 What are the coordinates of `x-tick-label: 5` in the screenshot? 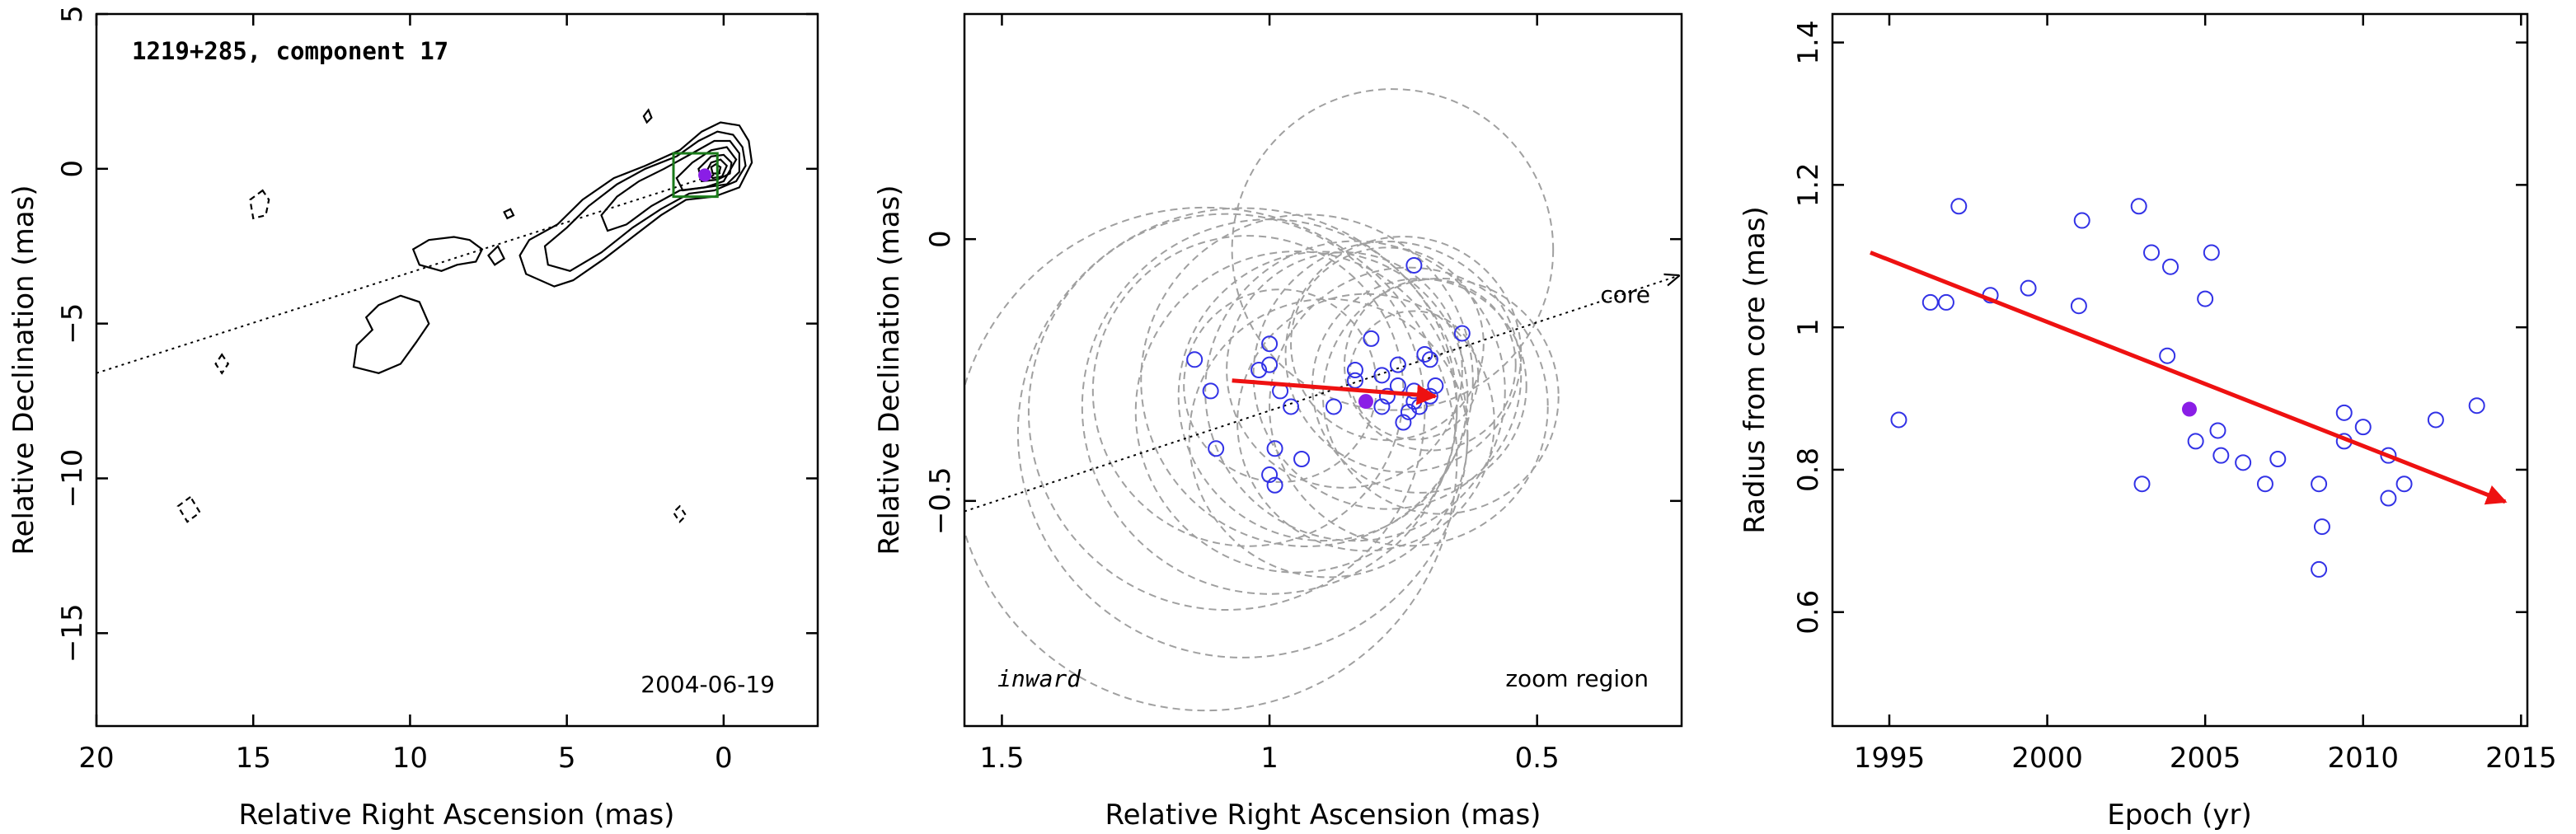 It's located at (567, 758).